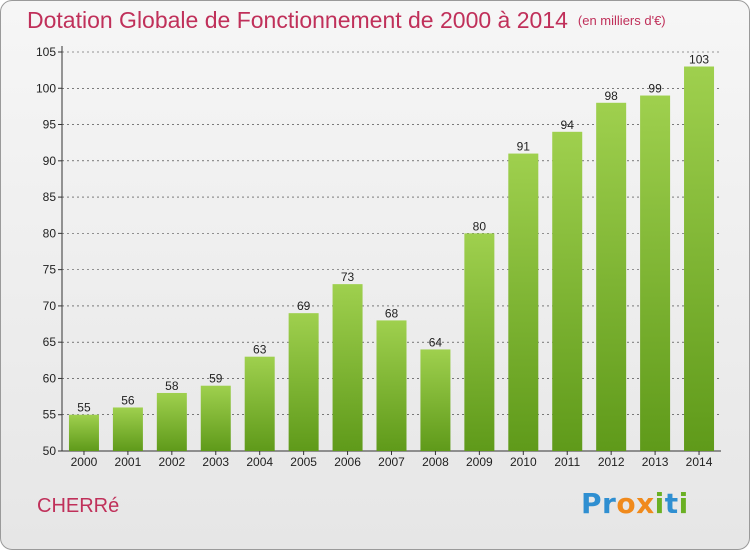 The image size is (750, 550). I want to click on chart-subtitle: (en milliers d'€), so click(621, 20).